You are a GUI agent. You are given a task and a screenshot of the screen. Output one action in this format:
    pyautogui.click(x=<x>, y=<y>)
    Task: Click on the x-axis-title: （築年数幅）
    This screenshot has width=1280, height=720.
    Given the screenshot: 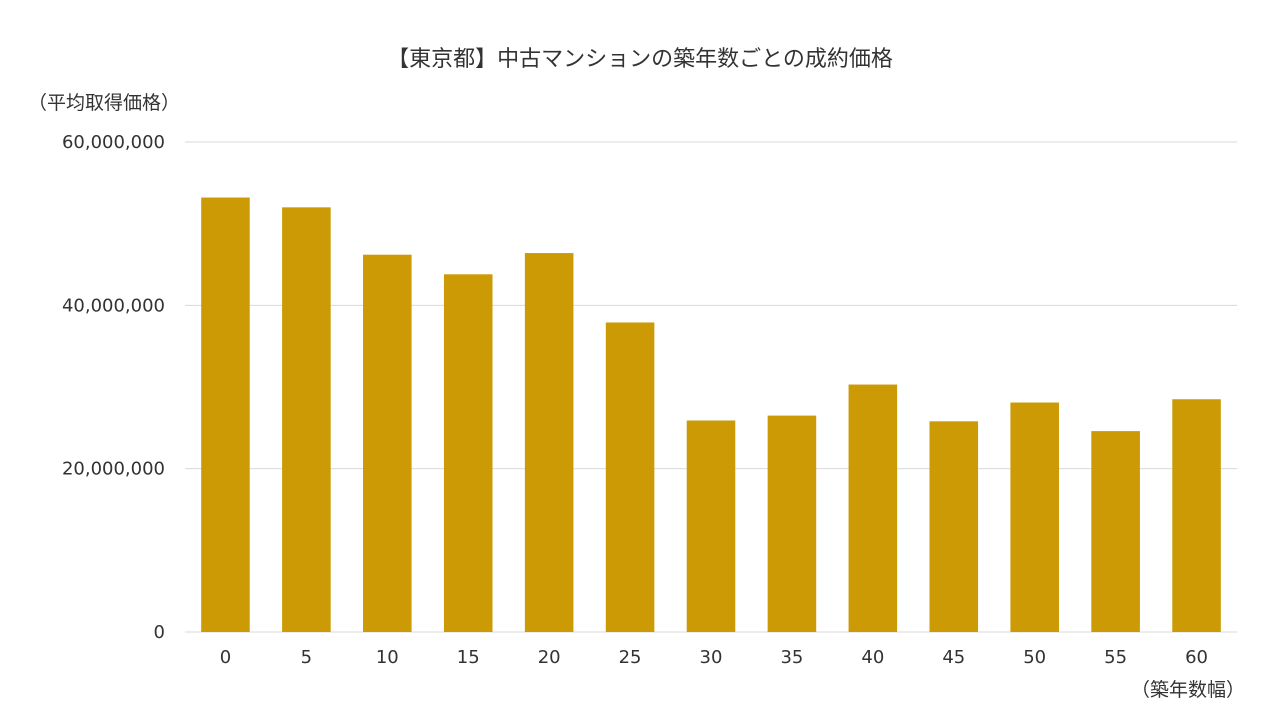 What is the action you would take?
    pyautogui.click(x=1188, y=690)
    